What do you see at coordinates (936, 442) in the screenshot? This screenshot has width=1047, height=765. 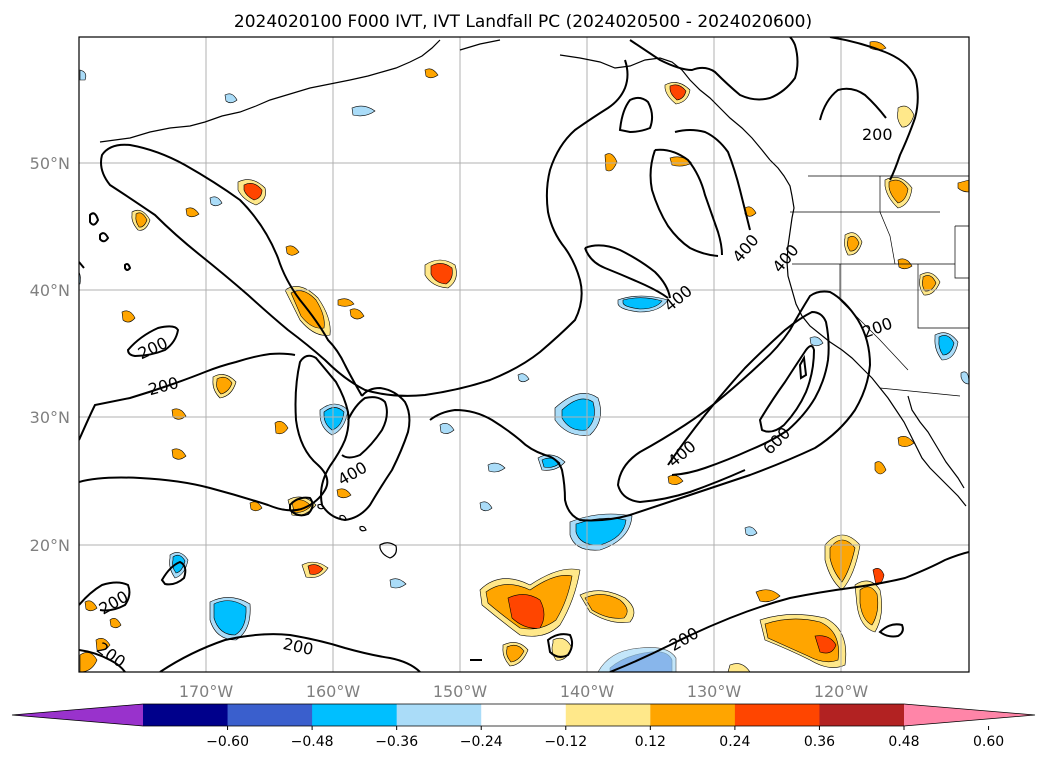 I see `baja-peninsula` at bounding box center [936, 442].